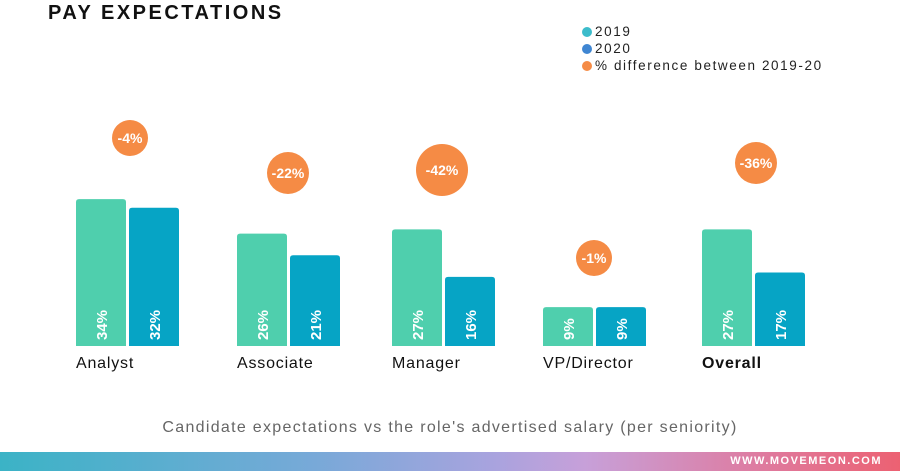 The height and width of the screenshot is (471, 900). Describe the element at coordinates (102, 325) in the screenshot. I see `bar-value-label: 34%` at that location.